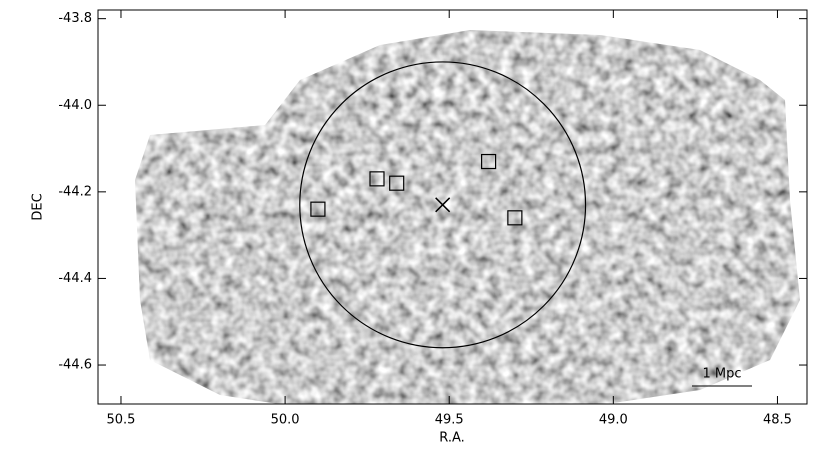 The height and width of the screenshot is (459, 830). I want to click on scale-bar-label: 1 Mpc, so click(721, 374).